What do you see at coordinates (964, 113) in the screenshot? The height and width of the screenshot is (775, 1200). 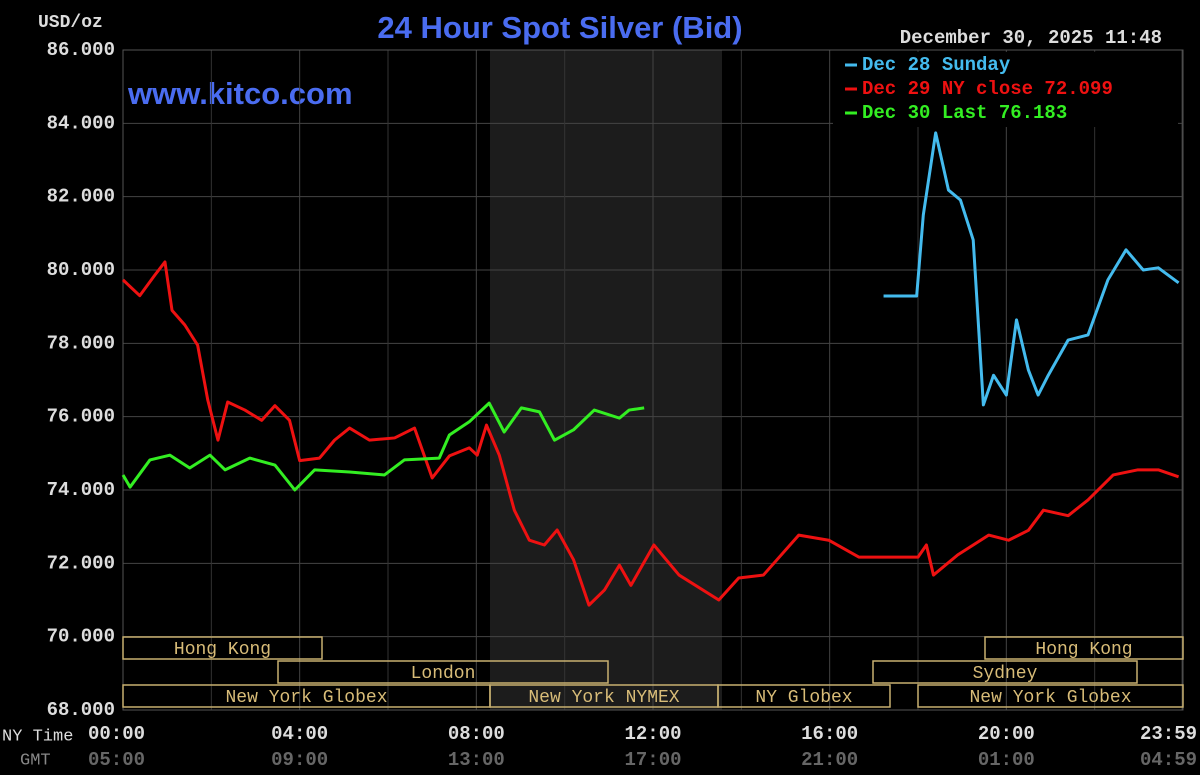 I see `legend-entry: Dec 30 Last 76.183` at bounding box center [964, 113].